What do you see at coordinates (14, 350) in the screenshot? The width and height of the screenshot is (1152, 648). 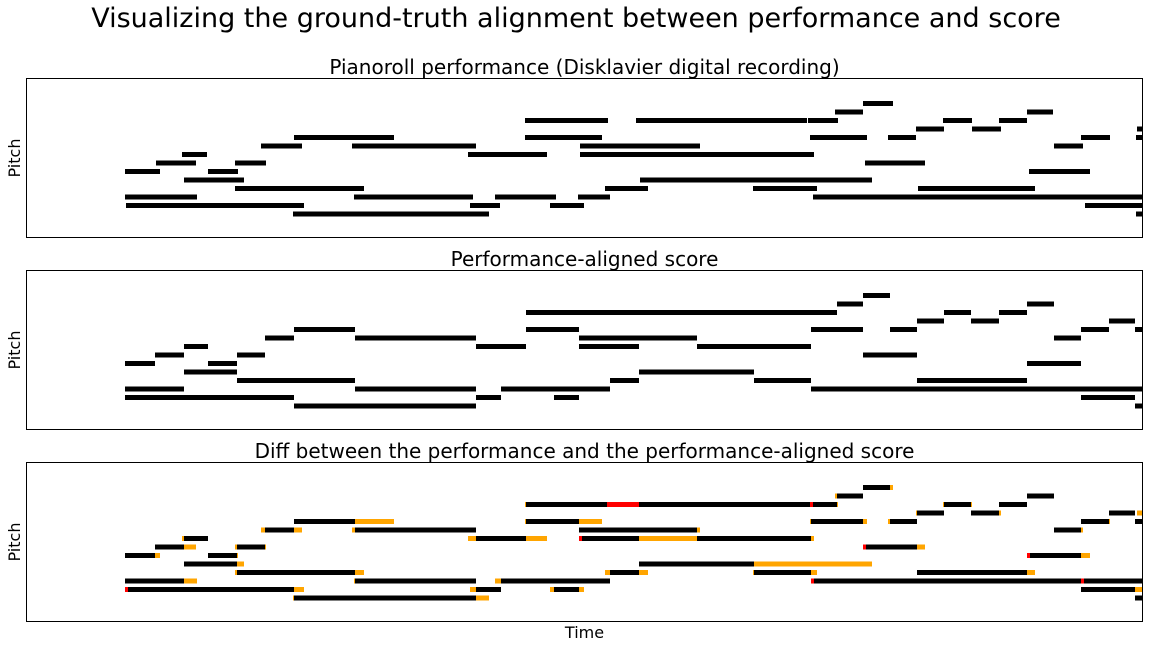 I see `y-axis-label-score: Pitch` at bounding box center [14, 350].